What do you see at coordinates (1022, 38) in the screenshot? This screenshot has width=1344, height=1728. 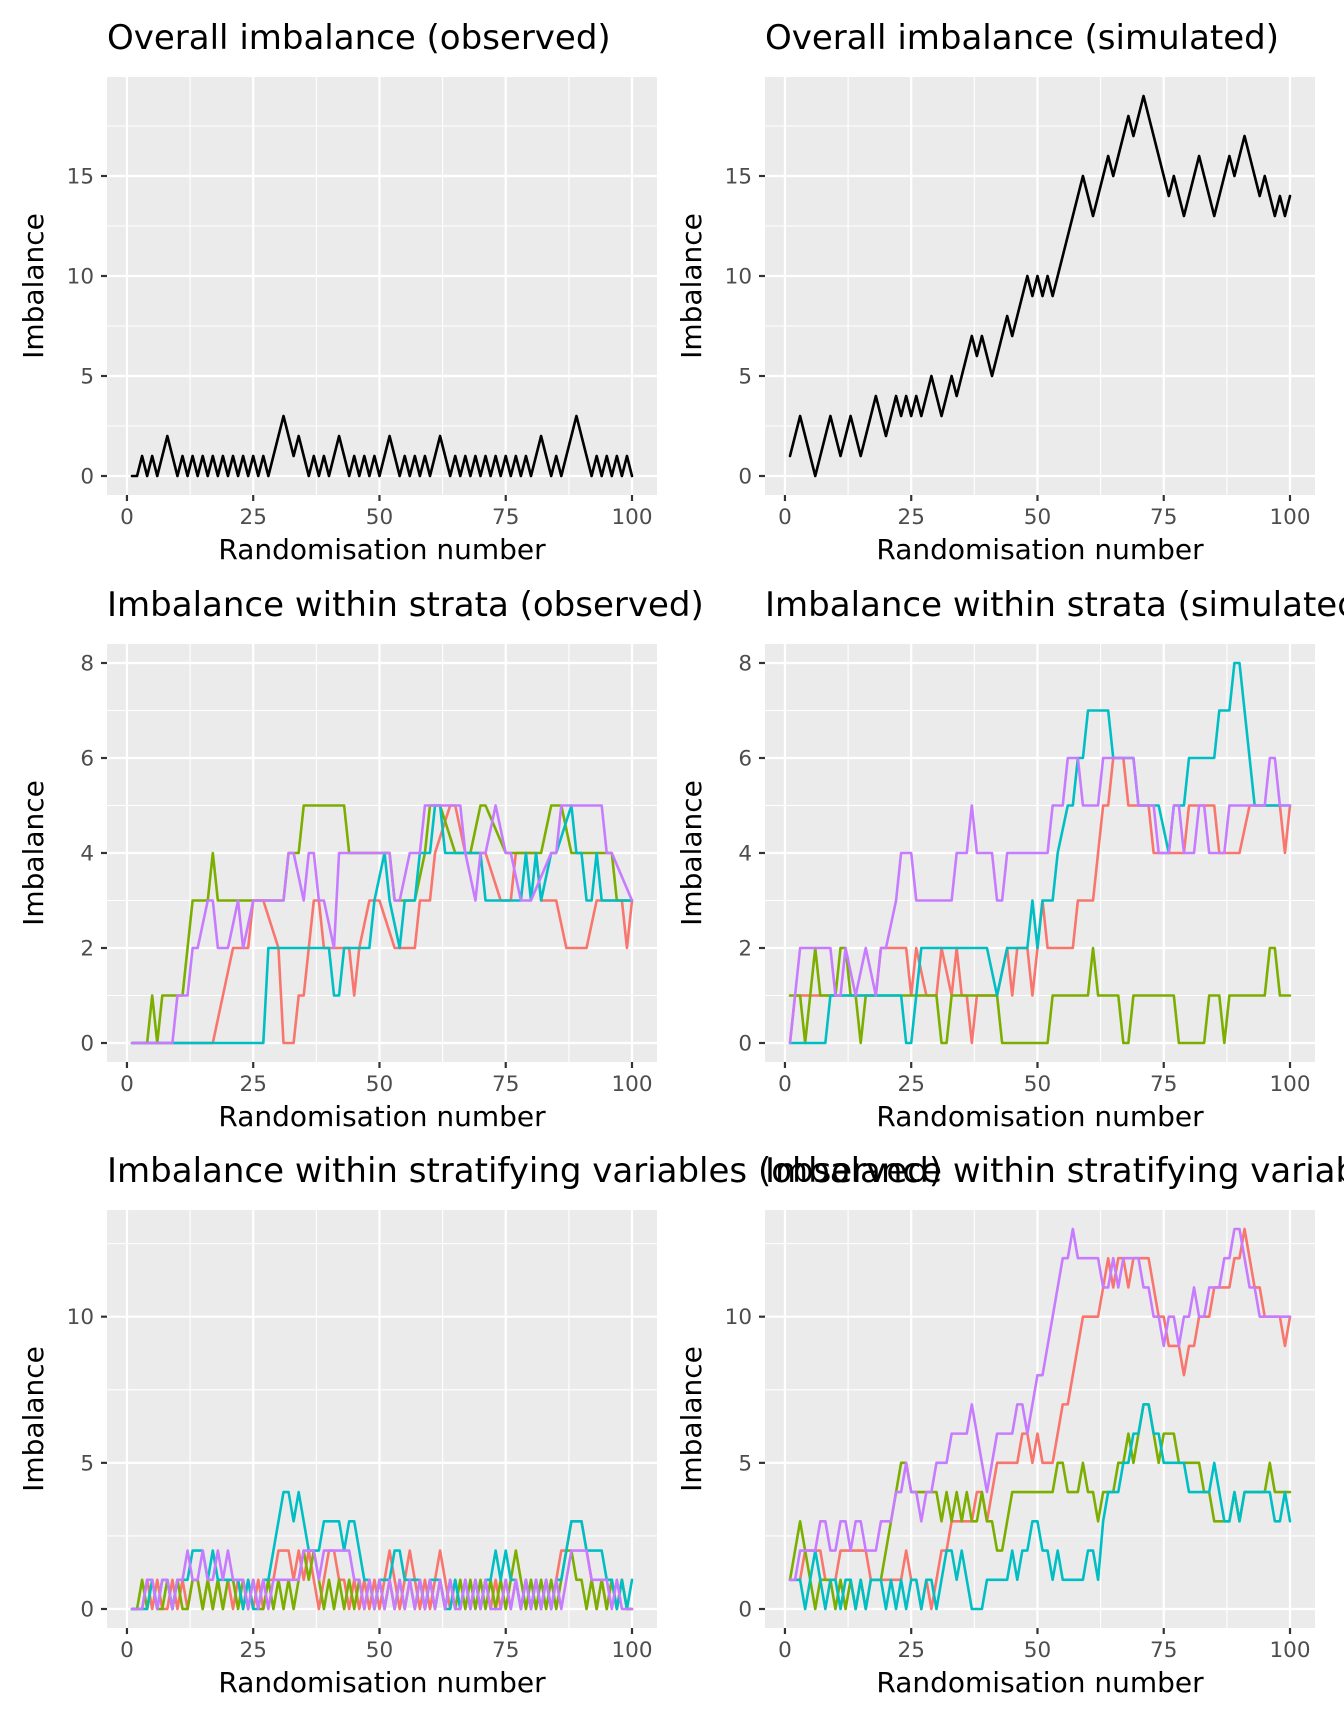 I see `panel-title: Overall imbalance (simulated)` at bounding box center [1022, 38].